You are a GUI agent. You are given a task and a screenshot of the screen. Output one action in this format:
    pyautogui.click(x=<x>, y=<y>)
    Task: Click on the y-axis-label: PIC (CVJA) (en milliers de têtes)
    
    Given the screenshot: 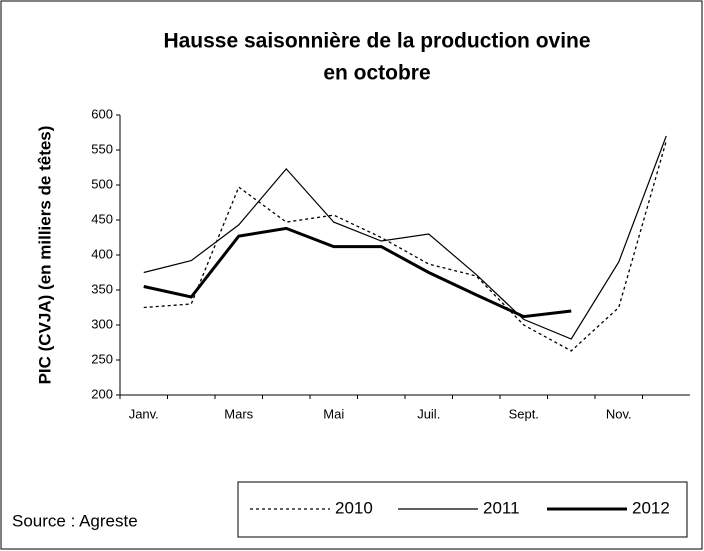 What is the action you would take?
    pyautogui.click(x=44, y=255)
    